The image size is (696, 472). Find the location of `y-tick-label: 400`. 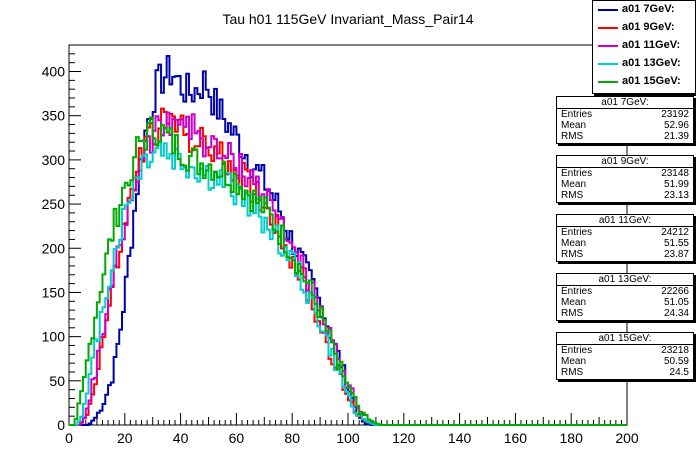

y-tick-label: 400 is located at coordinates (54, 72).